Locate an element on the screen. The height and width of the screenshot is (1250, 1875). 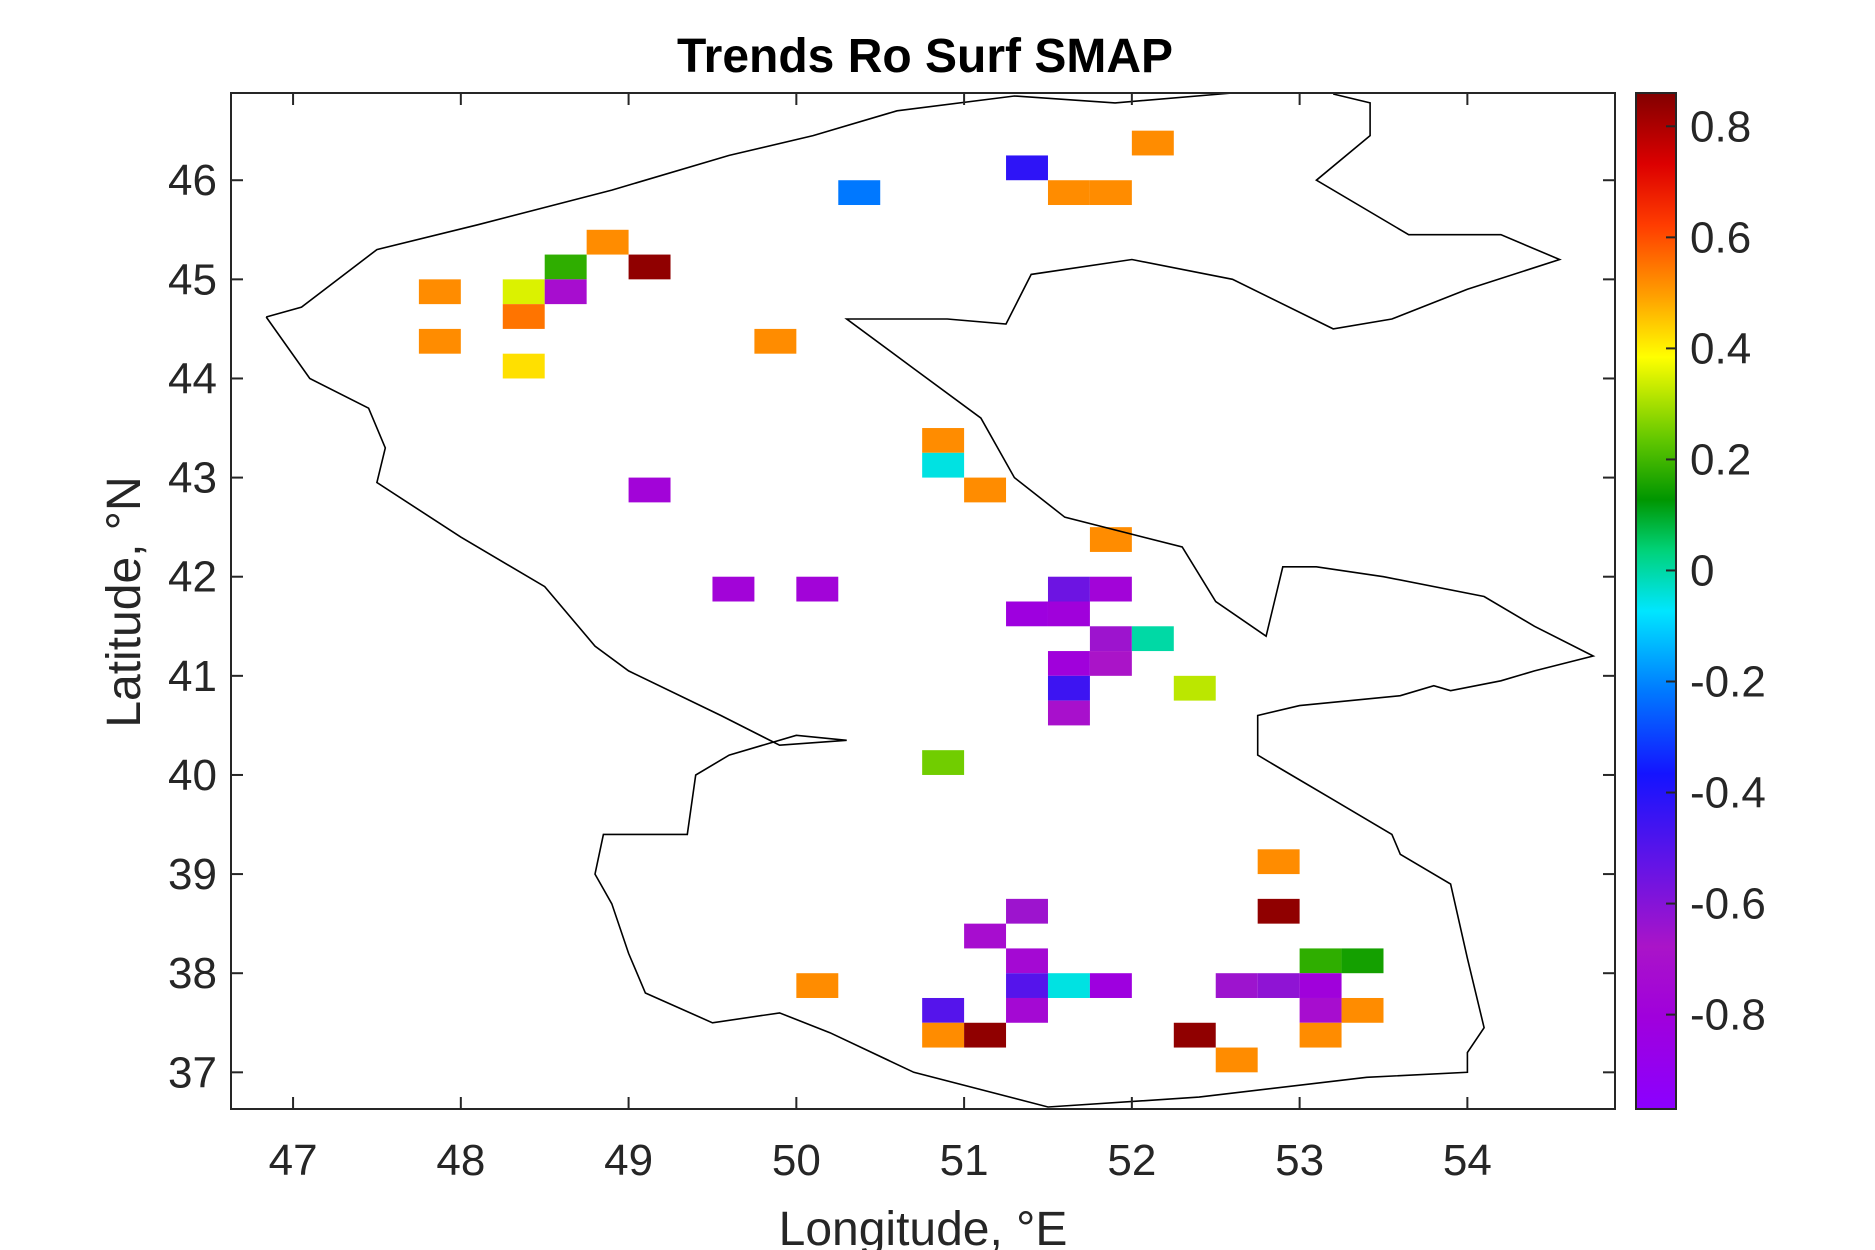
colorbar-tick-label: -0.6 is located at coordinates (1728, 904).